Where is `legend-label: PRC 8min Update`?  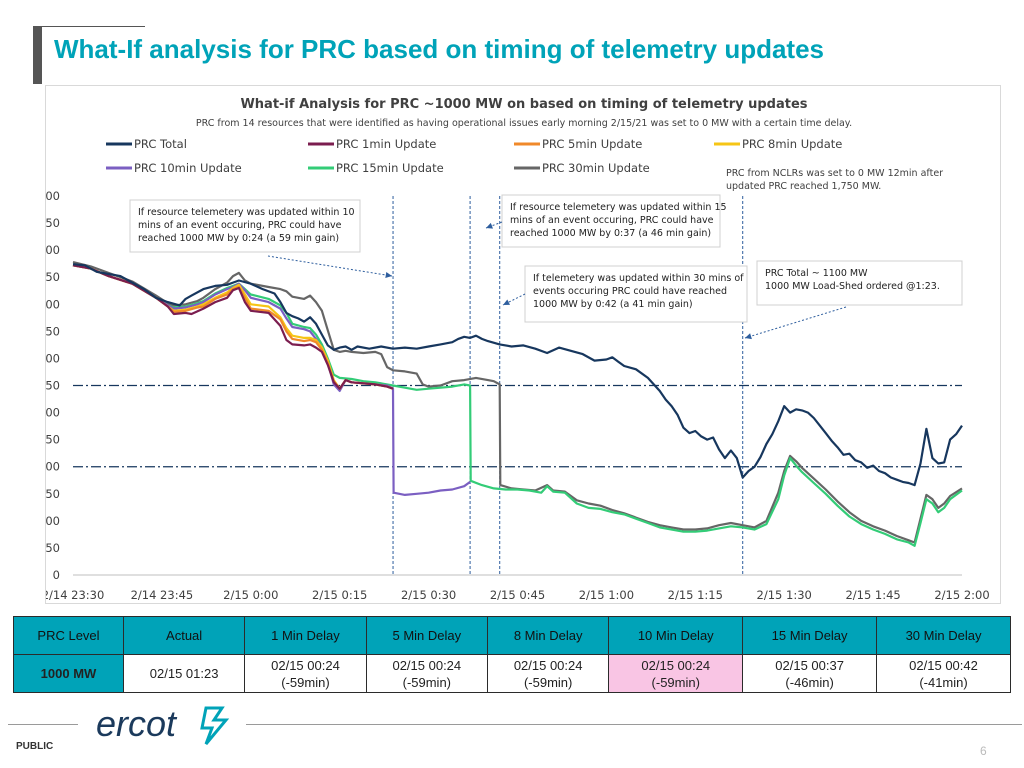
legend-label: PRC 8min Update is located at coordinates (792, 144).